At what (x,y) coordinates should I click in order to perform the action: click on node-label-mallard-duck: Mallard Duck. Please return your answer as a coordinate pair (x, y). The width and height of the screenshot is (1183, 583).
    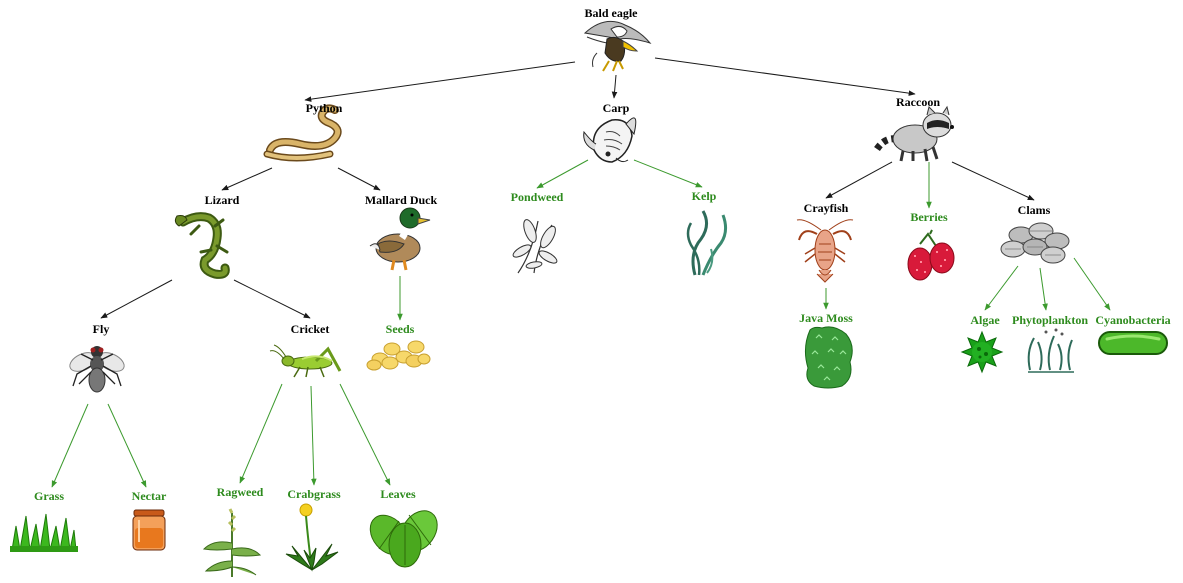
    Looking at the image, I should click on (401, 200).